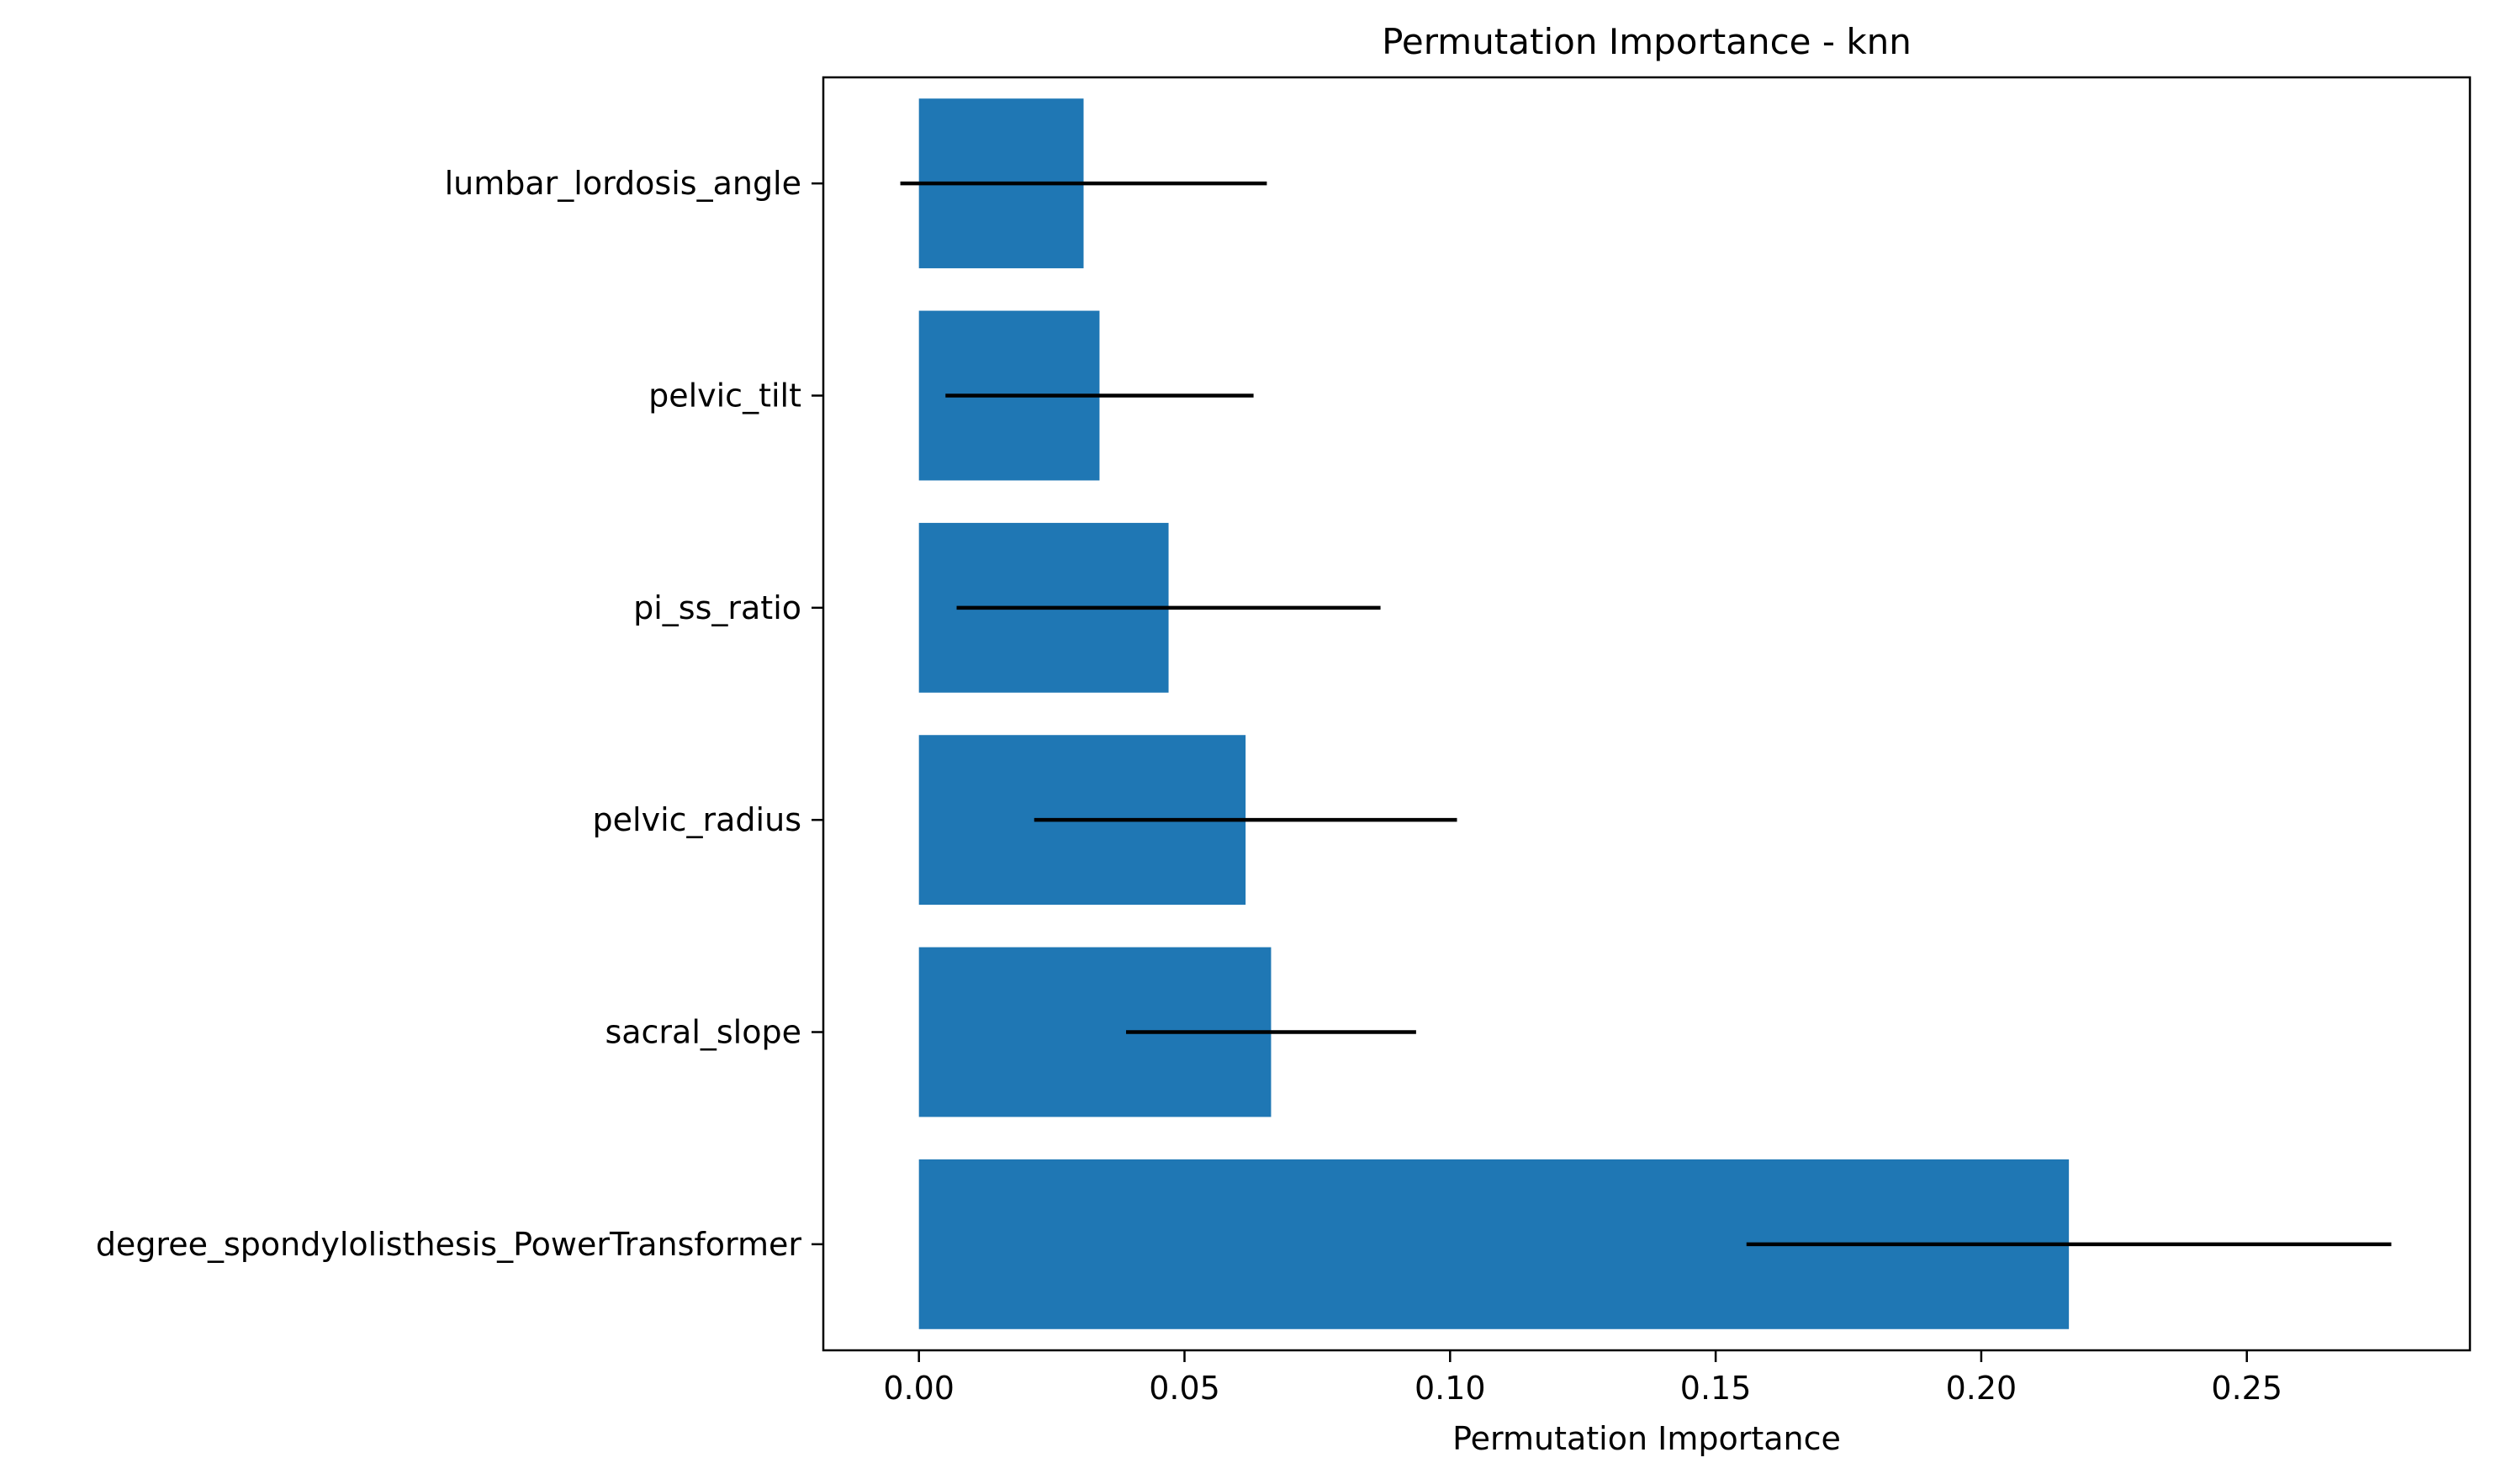 The image size is (2496, 1484). Describe the element at coordinates (623, 183) in the screenshot. I see `y-tick-label-lumbar_lordosis_angle: lumbar_lordosis_angle` at that location.